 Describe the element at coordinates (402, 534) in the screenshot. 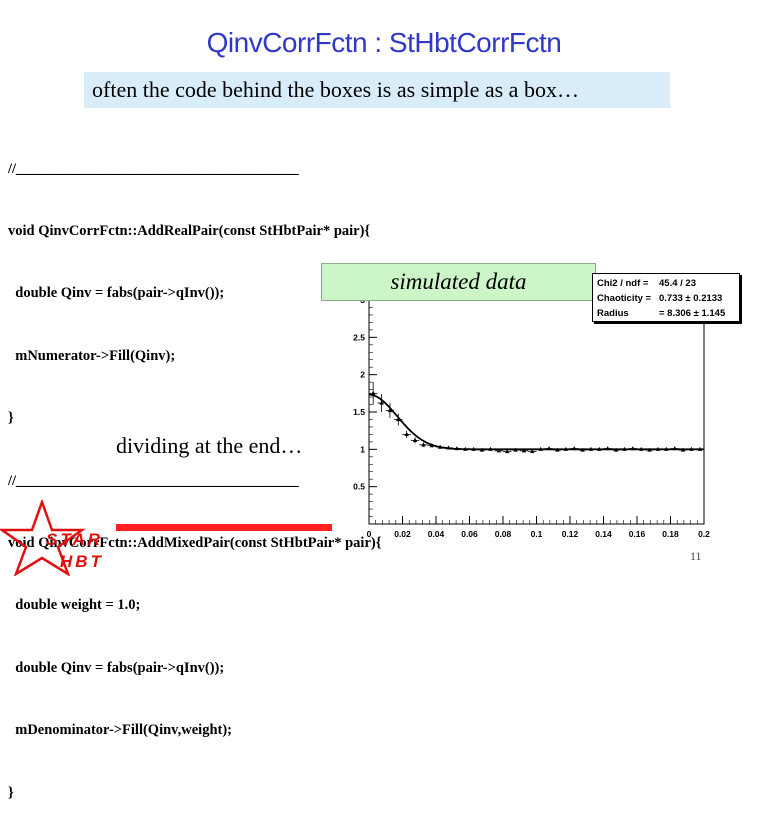

I see `x-tick-label: 0.02` at that location.